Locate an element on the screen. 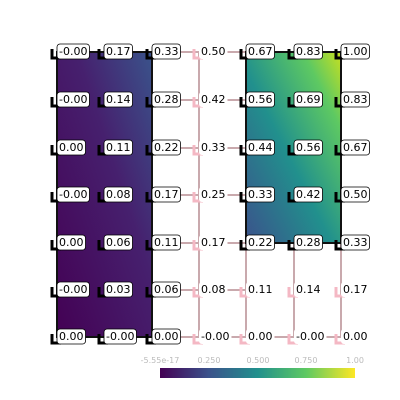 The height and width of the screenshot is (400, 400). point-label: 0.69 is located at coordinates (308, 99).